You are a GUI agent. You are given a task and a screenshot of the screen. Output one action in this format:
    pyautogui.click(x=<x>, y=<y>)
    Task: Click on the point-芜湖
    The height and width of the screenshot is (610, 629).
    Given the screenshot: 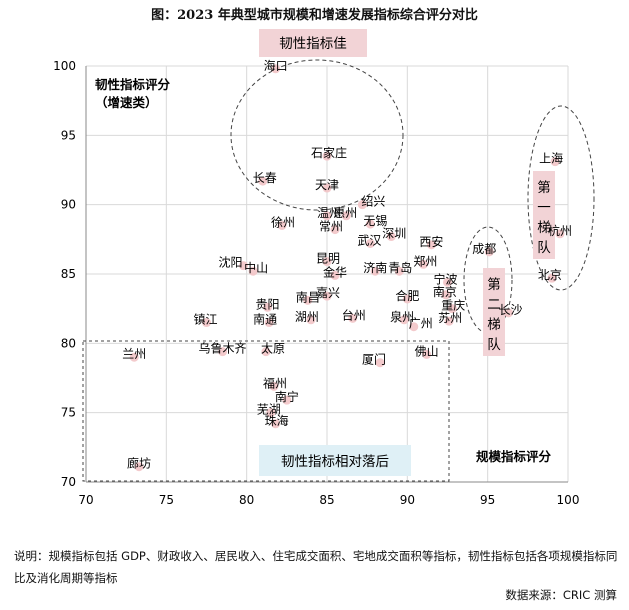 What is the action you would take?
    pyautogui.click(x=271, y=413)
    